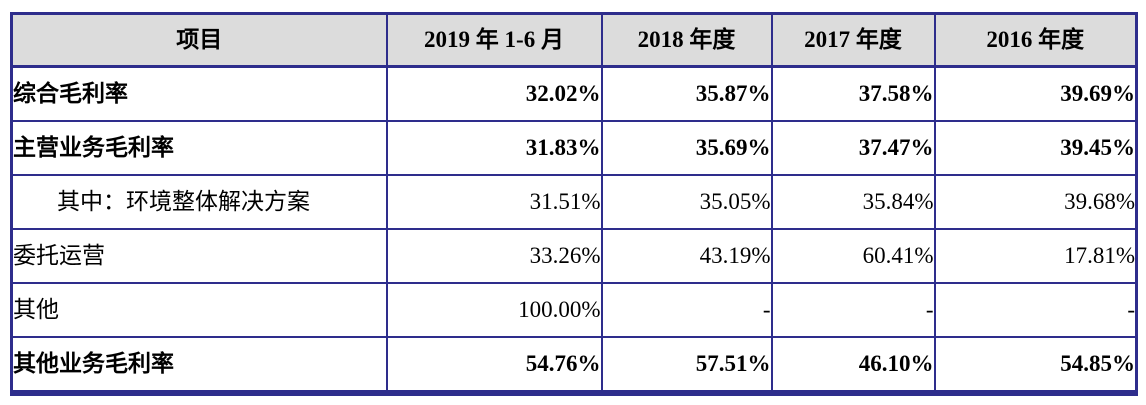 Image resolution: width=1146 pixels, height=405 pixels. I want to click on cell-value: 35.69%, so click(686, 148).